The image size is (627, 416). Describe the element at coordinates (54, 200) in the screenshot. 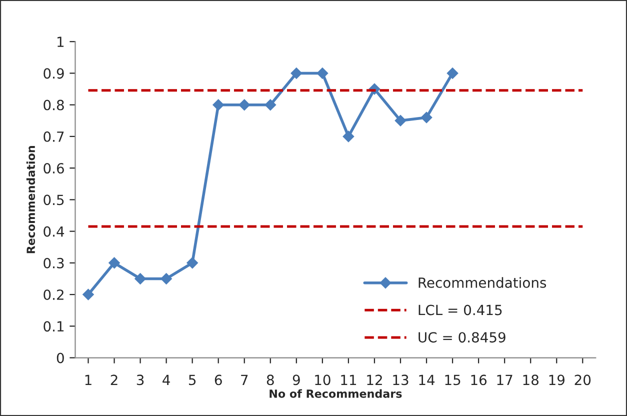

I see `y-tick-label: 0.5` at that location.